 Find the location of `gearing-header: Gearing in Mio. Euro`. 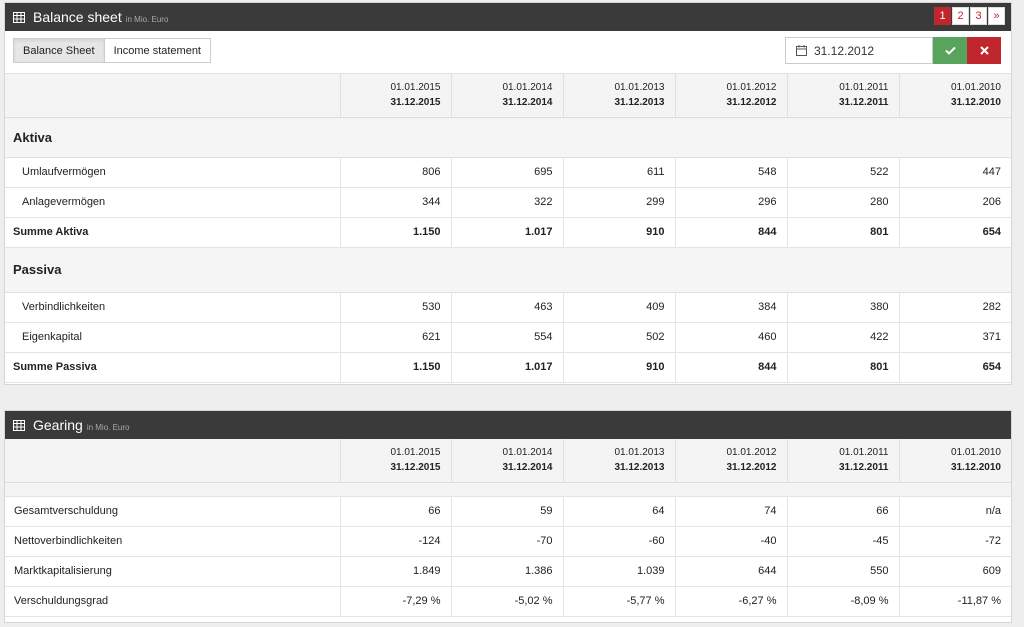

gearing-header: Gearing in Mio. Euro is located at coordinates (508, 425).